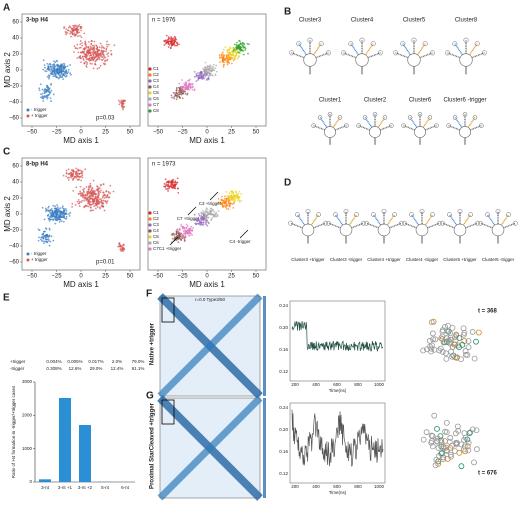 The height and width of the screenshot is (509, 523). What do you see at coordinates (337, 341) in the screenshot?
I see `ts-frame` at bounding box center [337, 341].